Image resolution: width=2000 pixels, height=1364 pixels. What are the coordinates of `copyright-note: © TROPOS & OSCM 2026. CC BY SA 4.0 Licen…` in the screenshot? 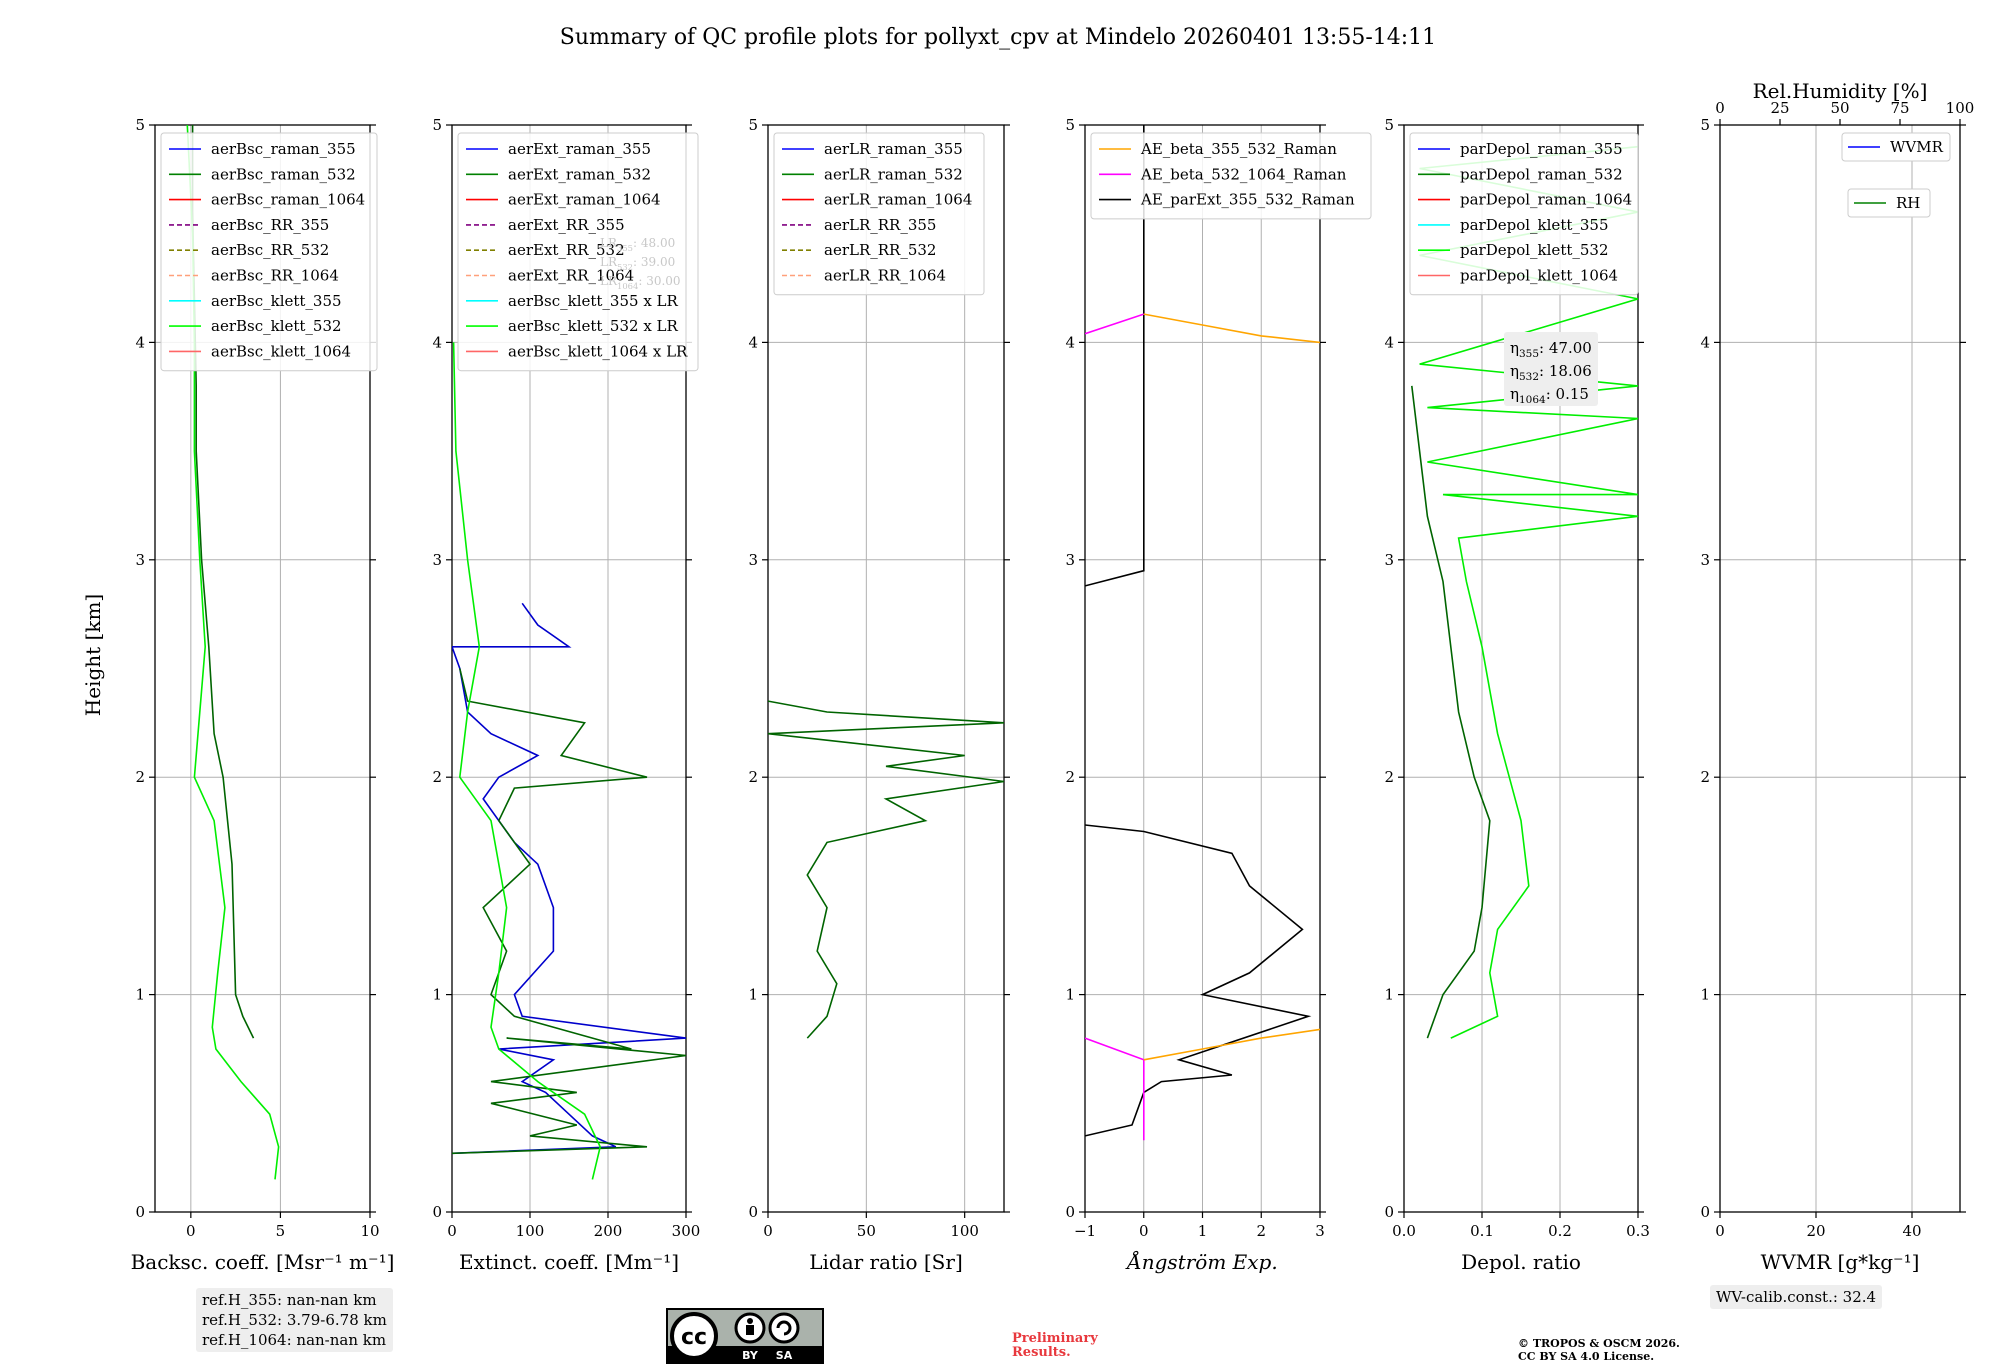 It's located at (1599, 1350).